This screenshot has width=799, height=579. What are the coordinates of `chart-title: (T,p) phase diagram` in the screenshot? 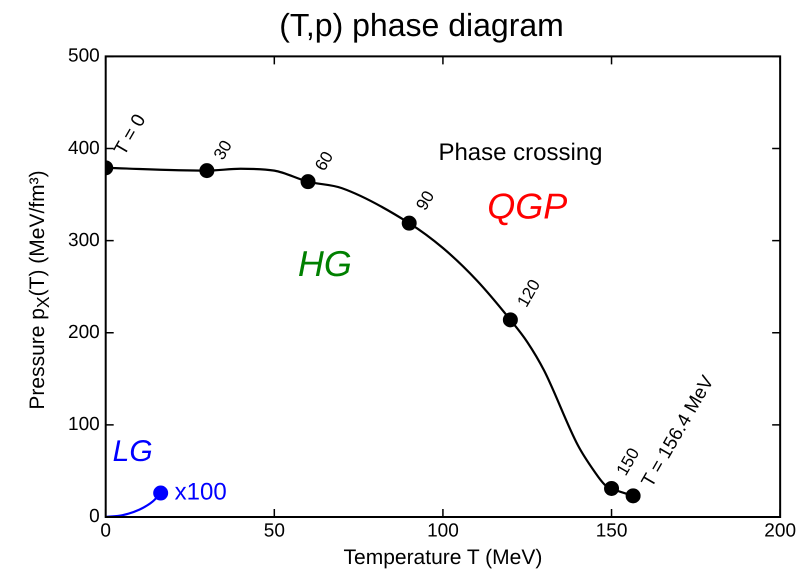 It's located at (421, 25).